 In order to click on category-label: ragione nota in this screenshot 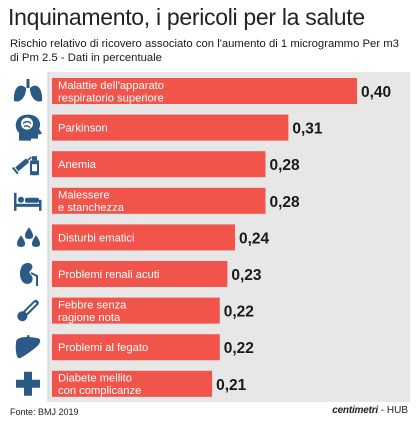, I will do `click(89, 318)`.